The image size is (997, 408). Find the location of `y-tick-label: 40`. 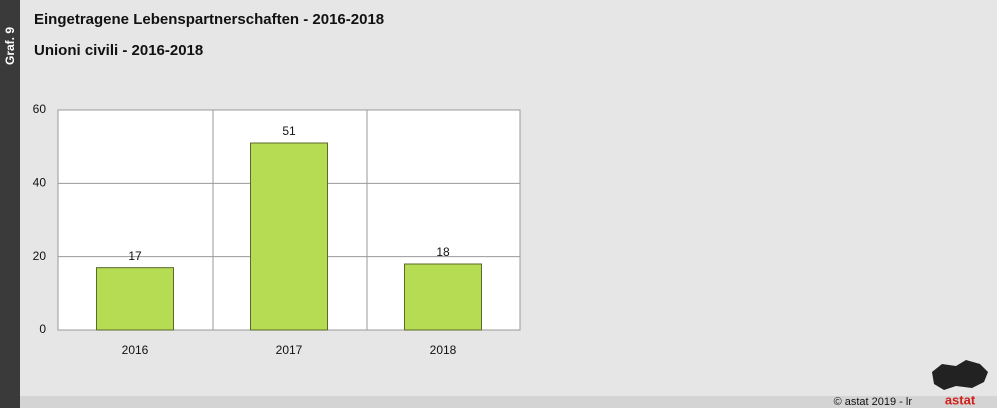

y-tick-label: 40 is located at coordinates (40, 183).